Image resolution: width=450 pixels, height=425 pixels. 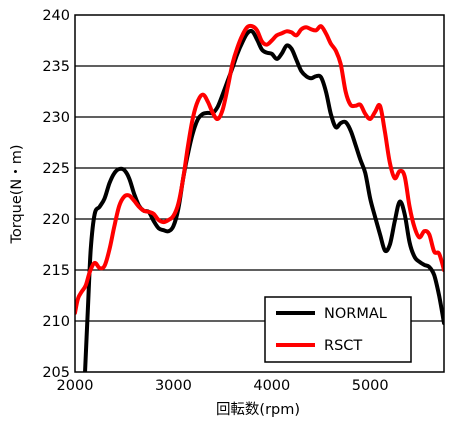 What do you see at coordinates (370, 386) in the screenshot?
I see `x-tick-5000: 5000` at bounding box center [370, 386].